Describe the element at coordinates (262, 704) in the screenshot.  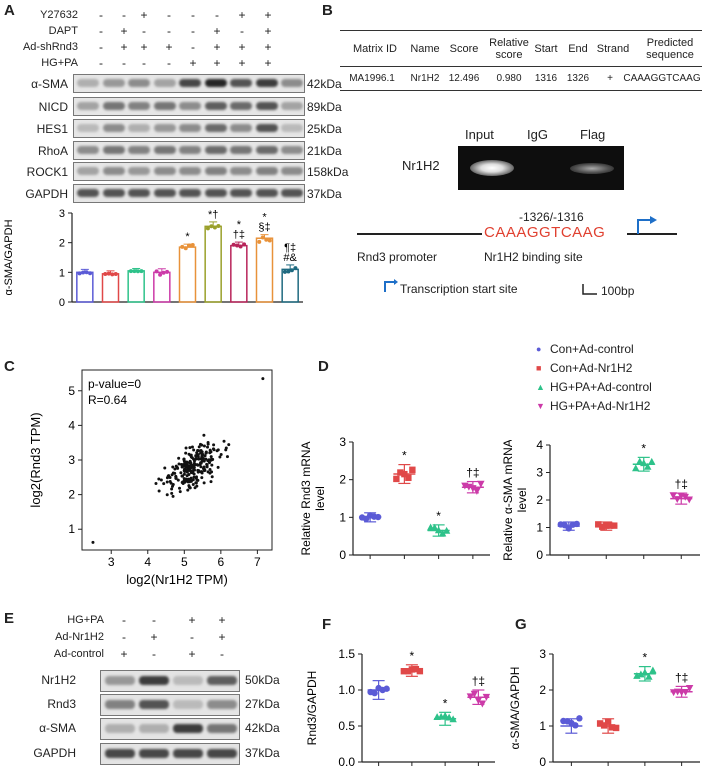
I see `blot-kda: 27kDa` at that location.